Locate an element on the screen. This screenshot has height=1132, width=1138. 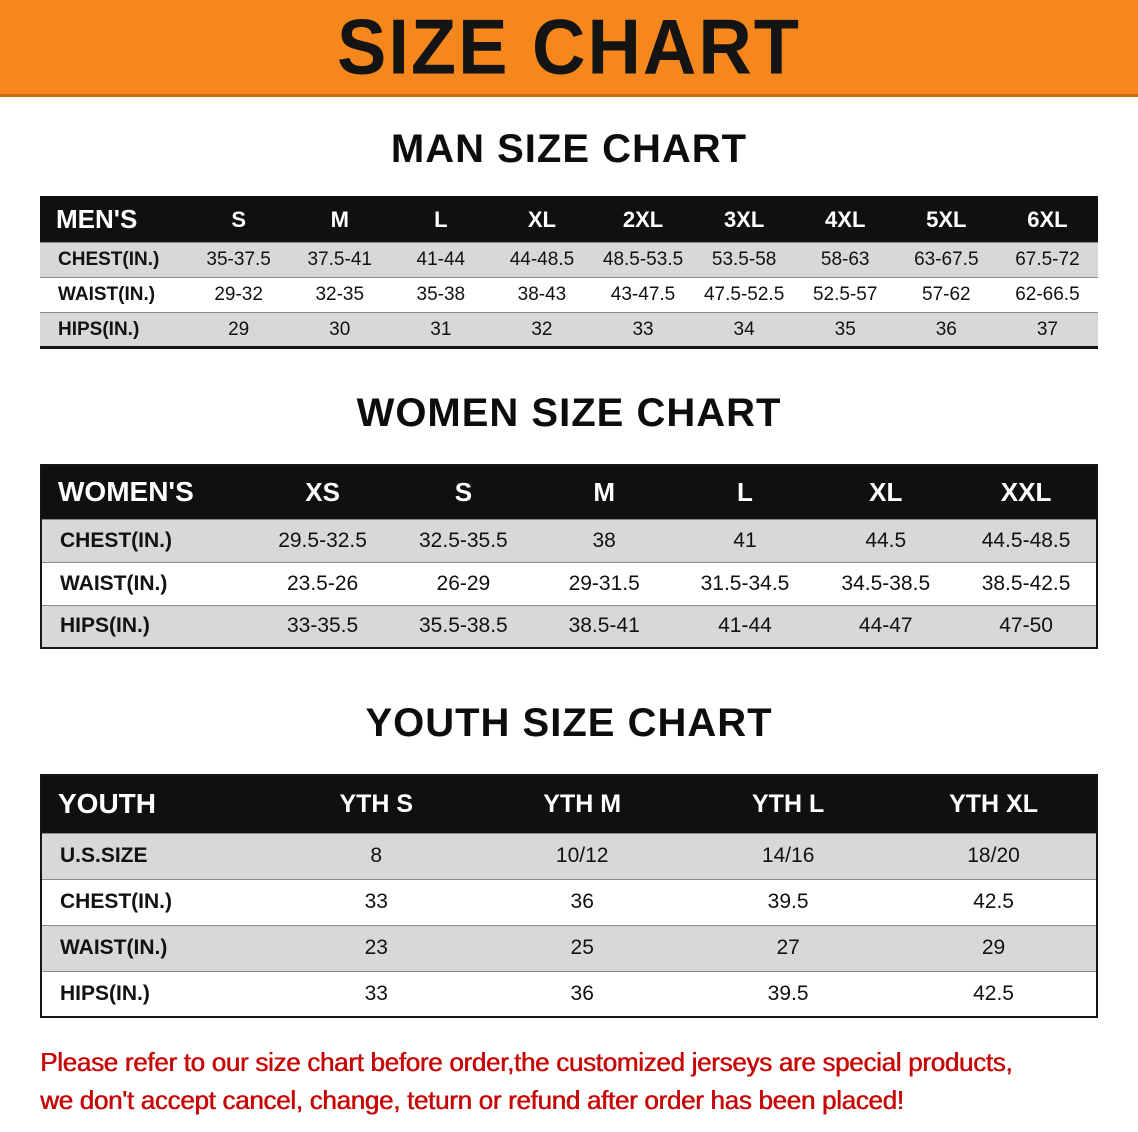
size-value-cell: 32 is located at coordinates (542, 329).